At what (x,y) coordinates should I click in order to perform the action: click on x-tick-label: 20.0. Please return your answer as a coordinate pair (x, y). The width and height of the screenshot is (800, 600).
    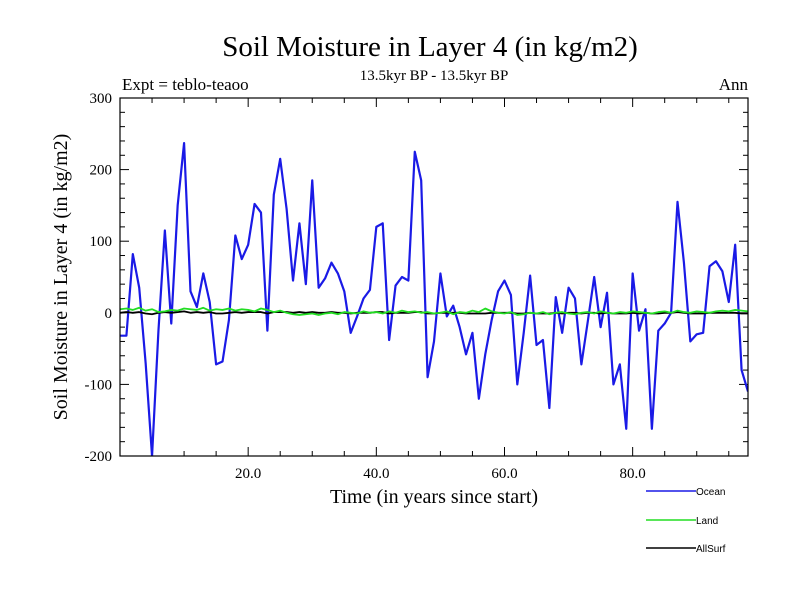
    Looking at the image, I should click on (248, 474).